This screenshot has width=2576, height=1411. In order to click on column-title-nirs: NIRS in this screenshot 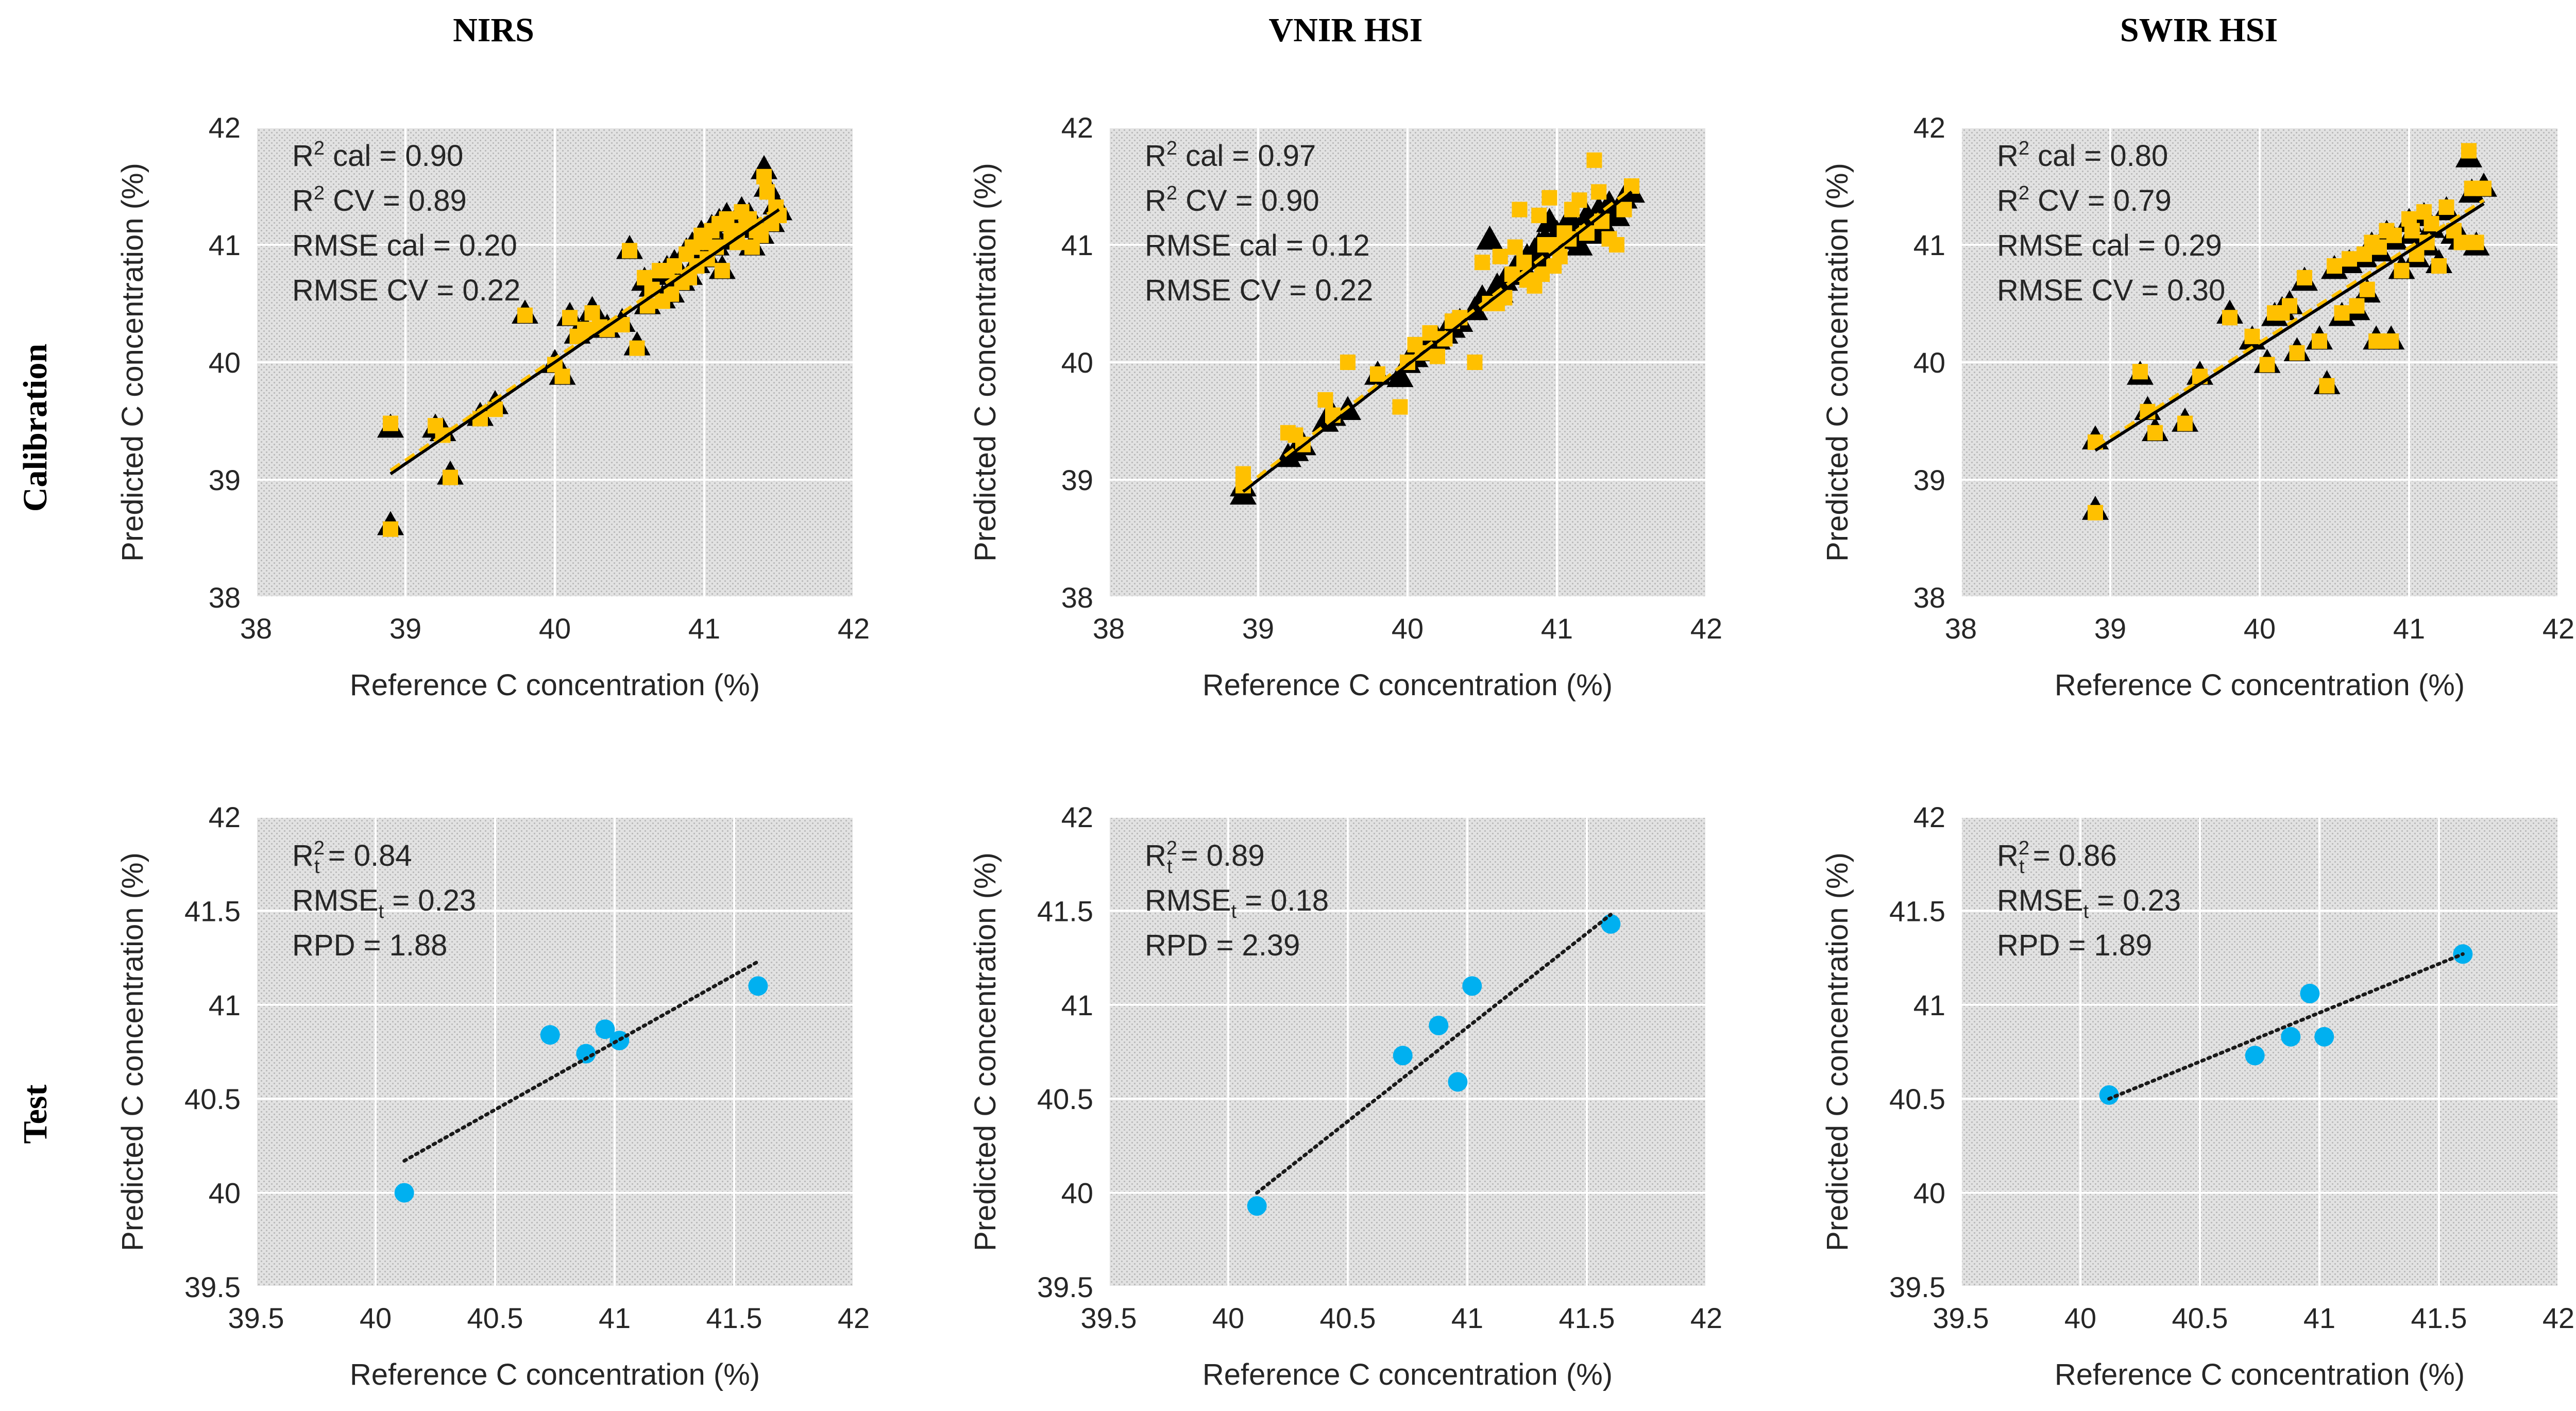, I will do `click(493, 30)`.